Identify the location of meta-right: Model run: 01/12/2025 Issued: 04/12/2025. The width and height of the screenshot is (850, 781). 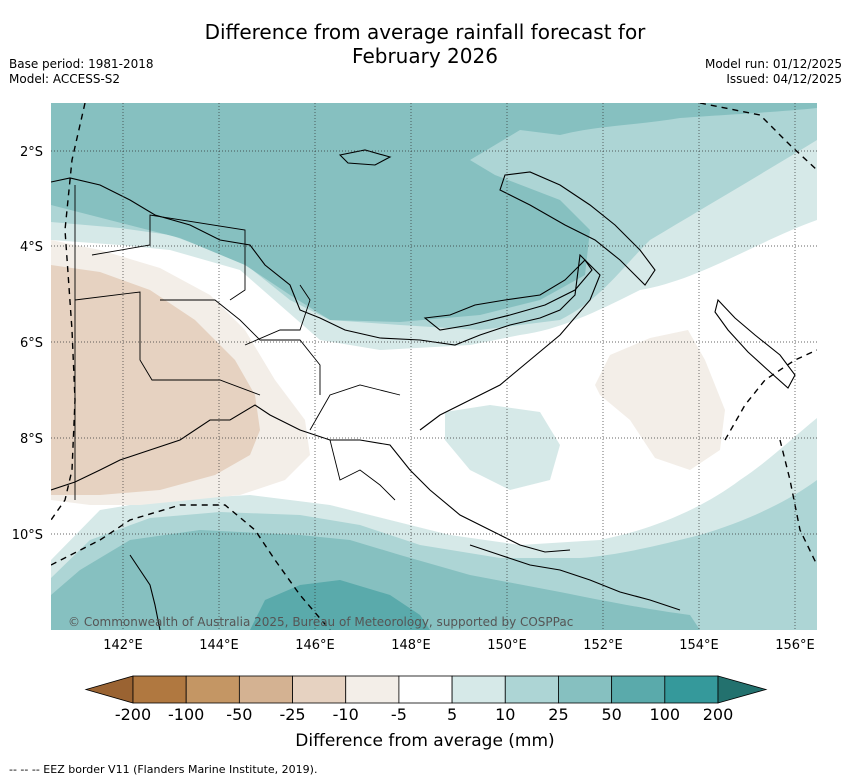
(773, 72).